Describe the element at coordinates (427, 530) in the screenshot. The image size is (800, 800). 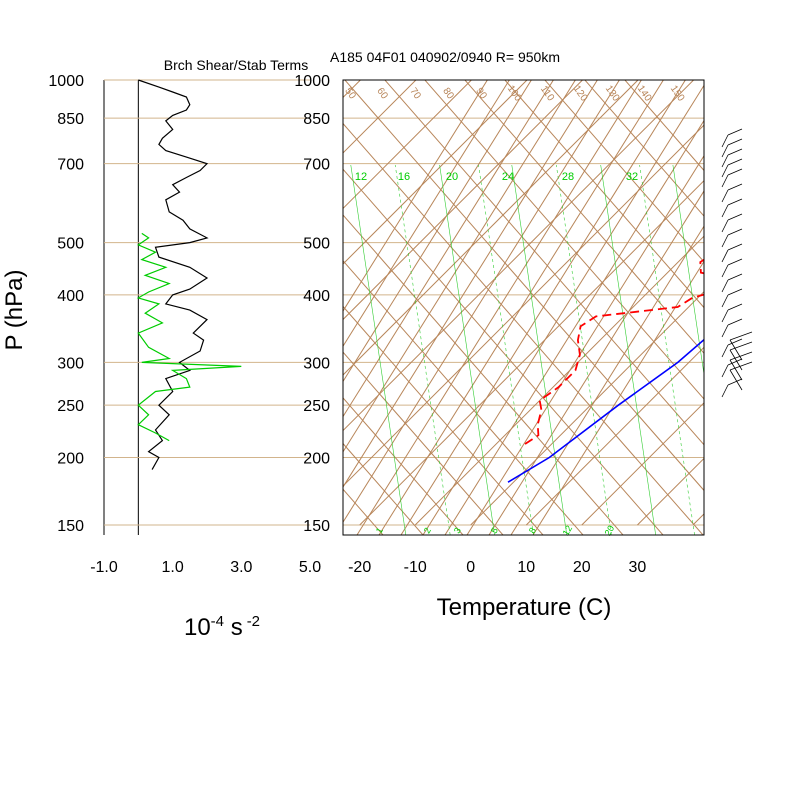
I see `mix-bottom-label-2: 2` at that location.